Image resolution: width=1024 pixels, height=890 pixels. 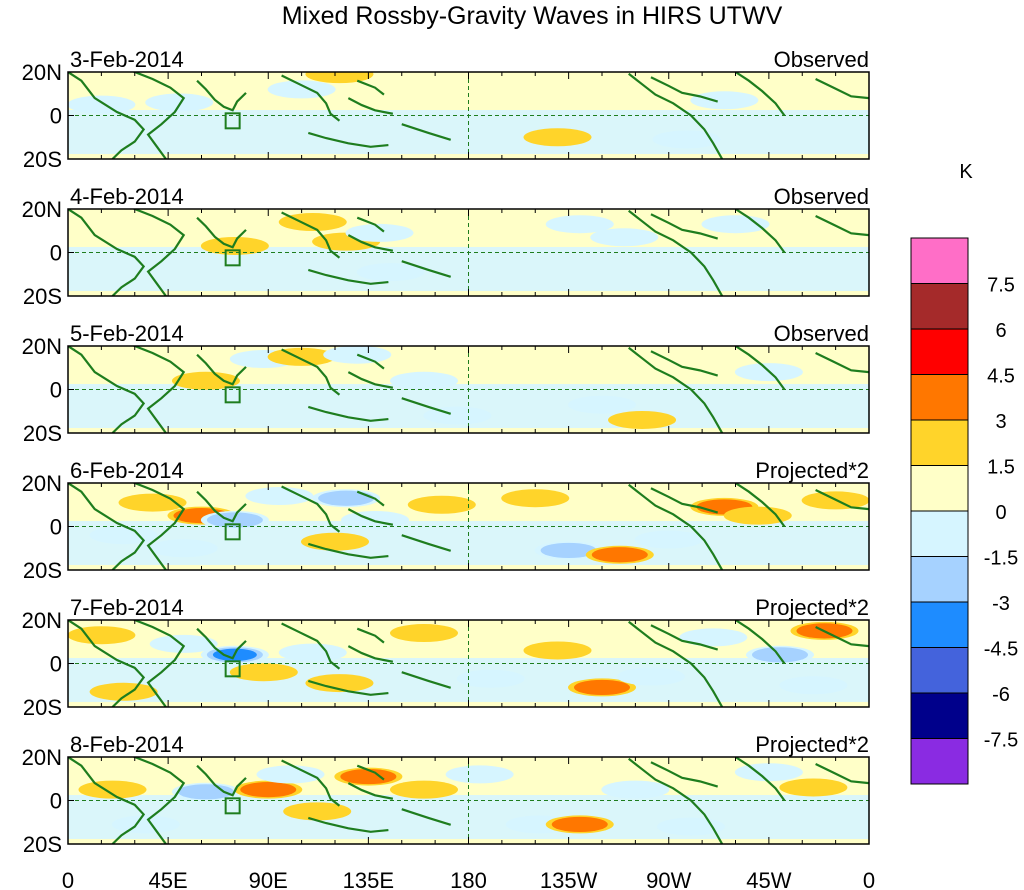 I want to click on colorbar-level-label: -1.5, so click(x=1001, y=559).